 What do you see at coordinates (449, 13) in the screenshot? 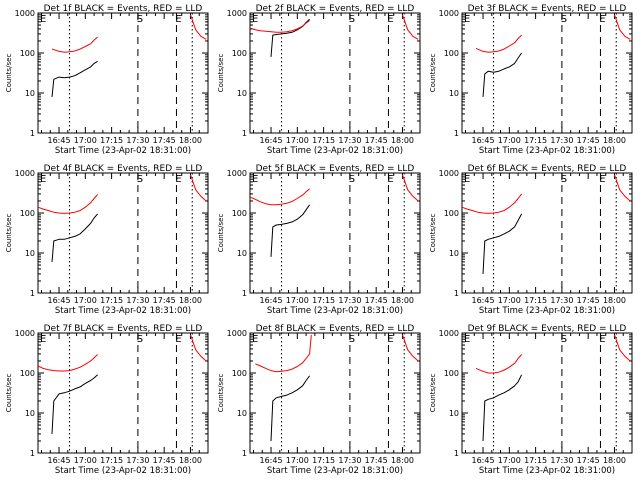
I see `y-tick-label: 1000` at bounding box center [449, 13].